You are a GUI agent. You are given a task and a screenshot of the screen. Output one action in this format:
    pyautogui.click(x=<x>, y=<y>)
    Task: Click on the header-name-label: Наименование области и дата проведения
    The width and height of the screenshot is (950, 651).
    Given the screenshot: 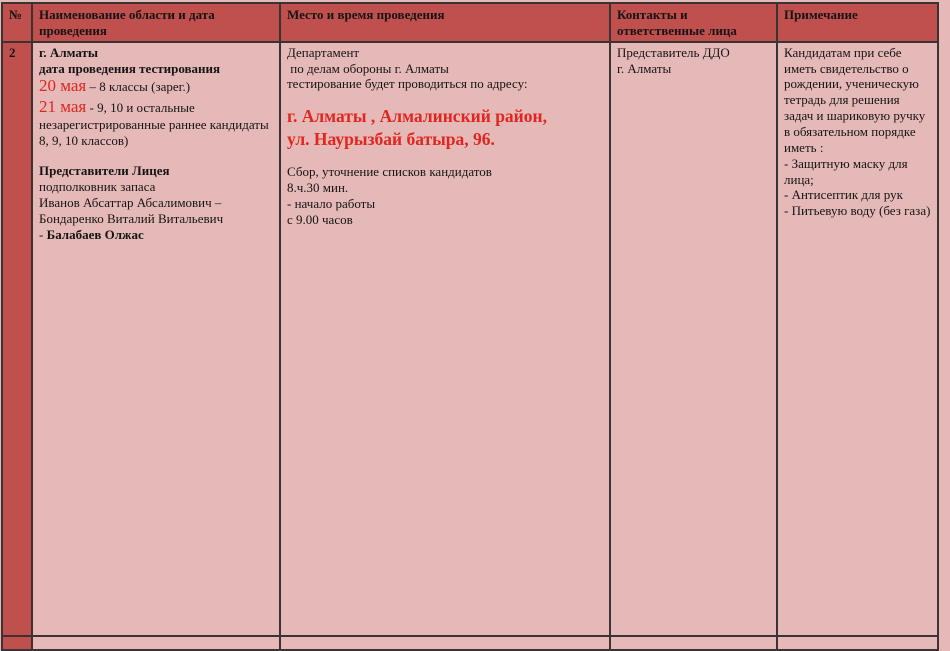 What is the action you would take?
    pyautogui.click(x=127, y=22)
    